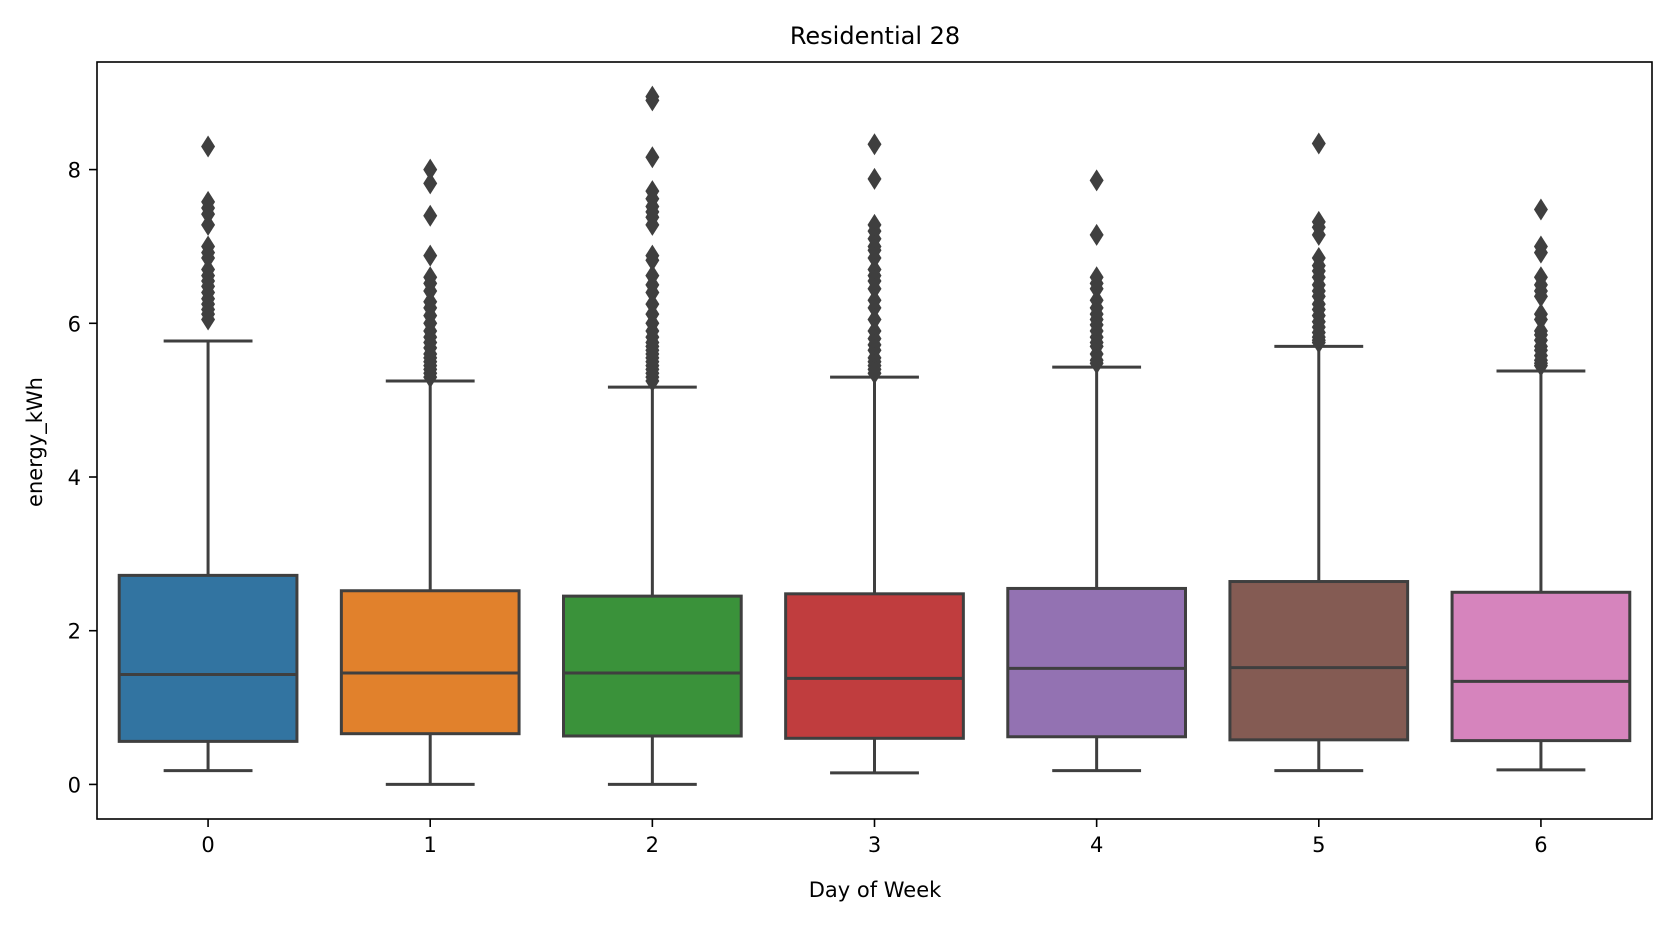 The image size is (1667, 928). I want to click on y-axis-label: energy_kWh, so click(35, 442).